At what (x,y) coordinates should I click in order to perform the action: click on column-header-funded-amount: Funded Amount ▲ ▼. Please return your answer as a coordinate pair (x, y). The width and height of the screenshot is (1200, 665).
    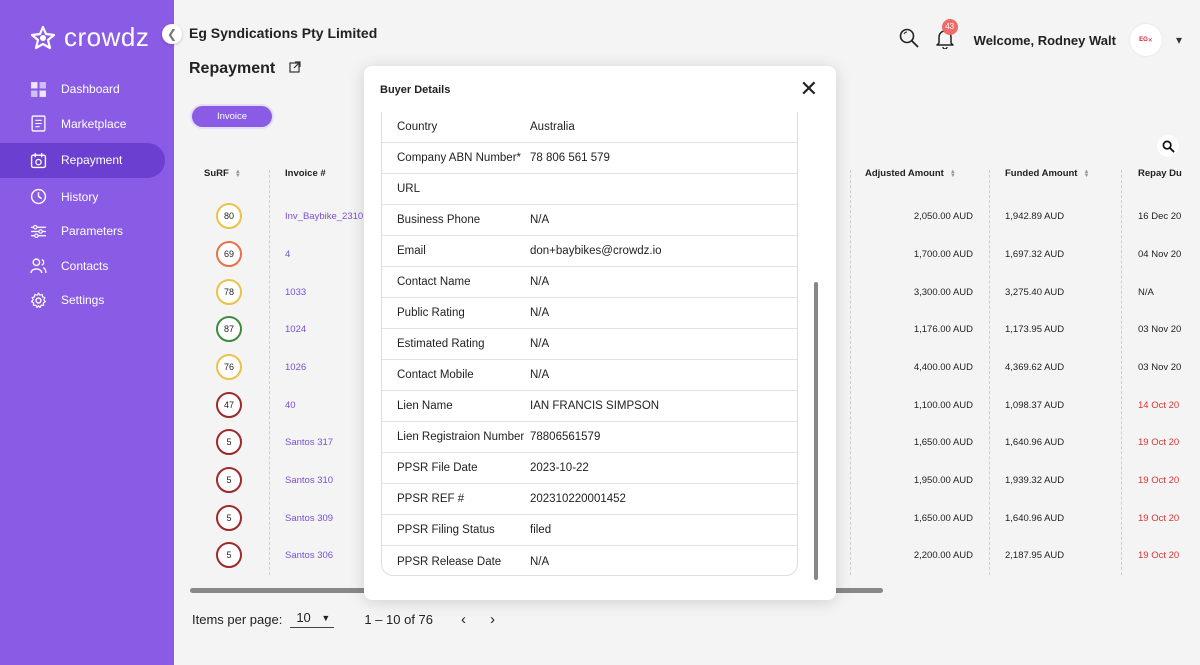
    Looking at the image, I should click on (1047, 173).